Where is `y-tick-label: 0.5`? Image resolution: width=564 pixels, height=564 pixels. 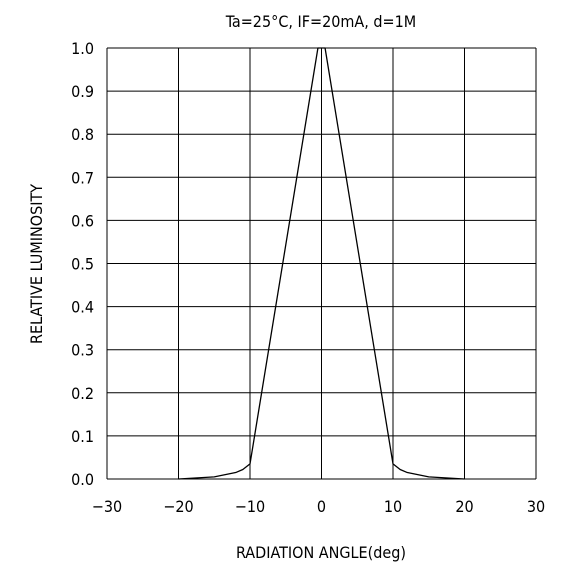
y-tick-label: 0.5 is located at coordinates (82, 264).